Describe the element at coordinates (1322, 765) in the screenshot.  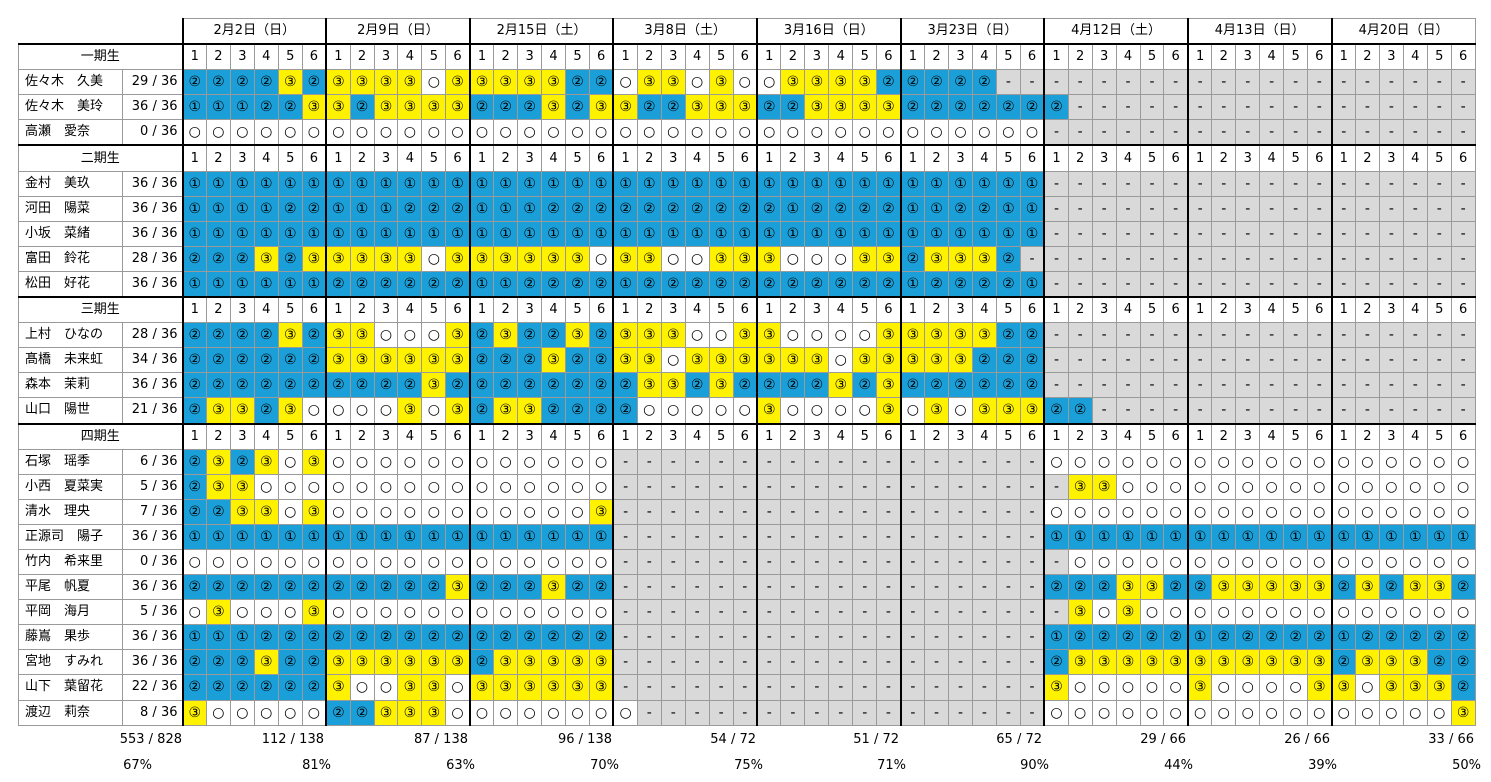
I see `footer-pct-date: 39%` at that location.